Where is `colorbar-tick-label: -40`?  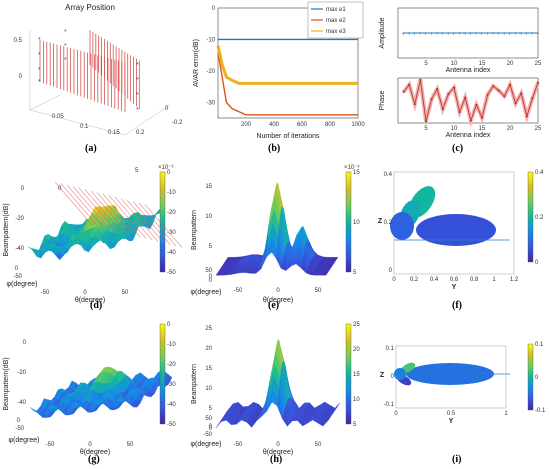 colorbar-tick-label: -40 is located at coordinates (171, 253).